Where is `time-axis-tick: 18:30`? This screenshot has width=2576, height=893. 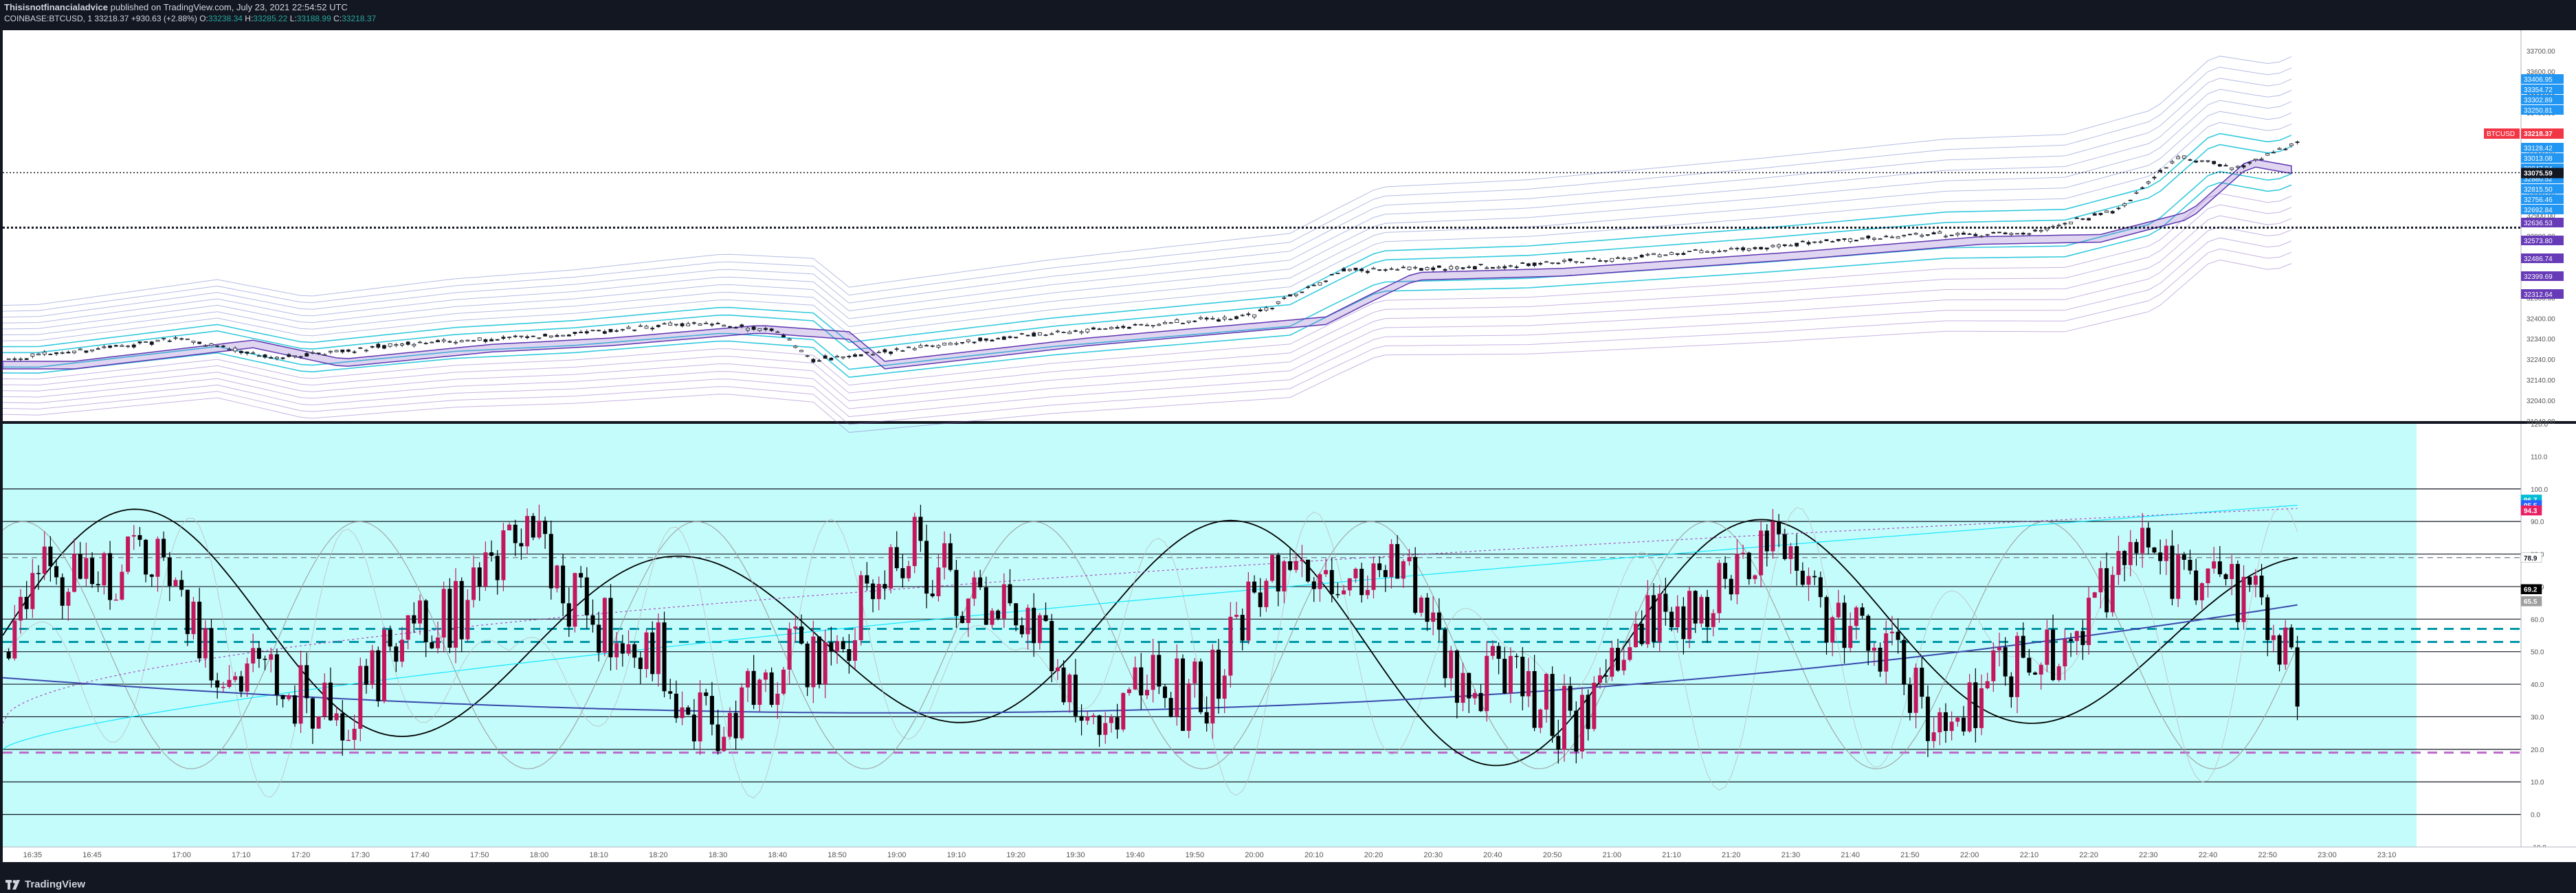
time-axis-tick: 18:30 is located at coordinates (719, 855).